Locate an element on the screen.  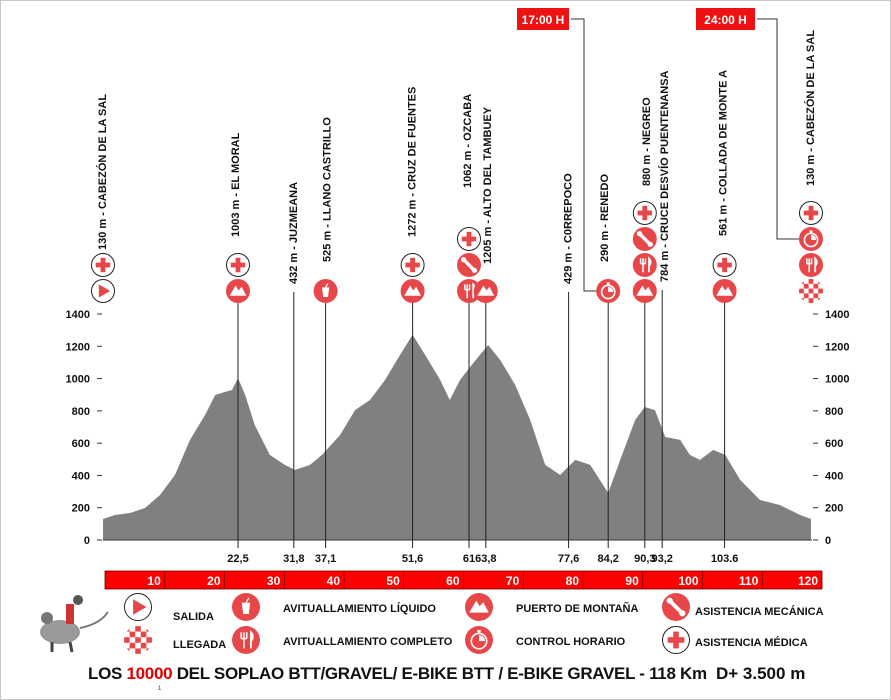
legend-food-icon is located at coordinates (246, 640).